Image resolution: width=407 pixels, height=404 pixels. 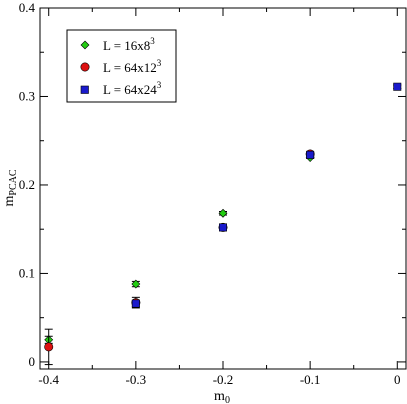 I want to click on y-tick-label: 0.4, so click(x=27, y=7).